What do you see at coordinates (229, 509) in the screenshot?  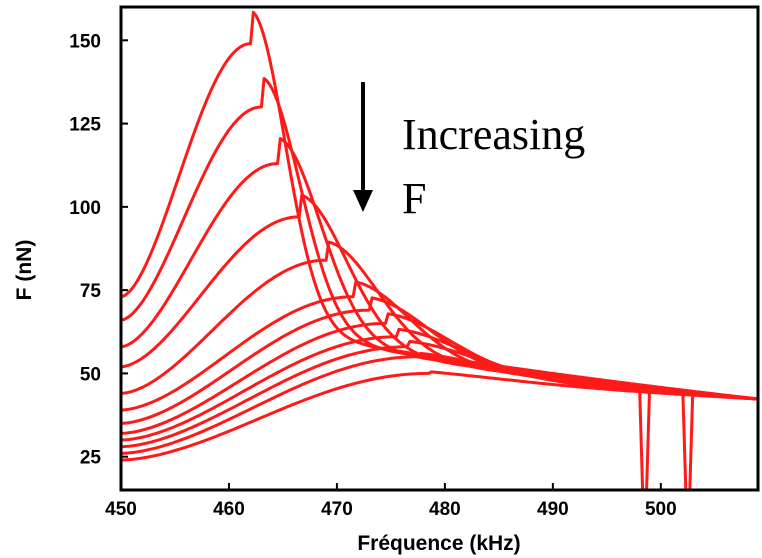 I see `x-tick-label: 460` at bounding box center [229, 509].